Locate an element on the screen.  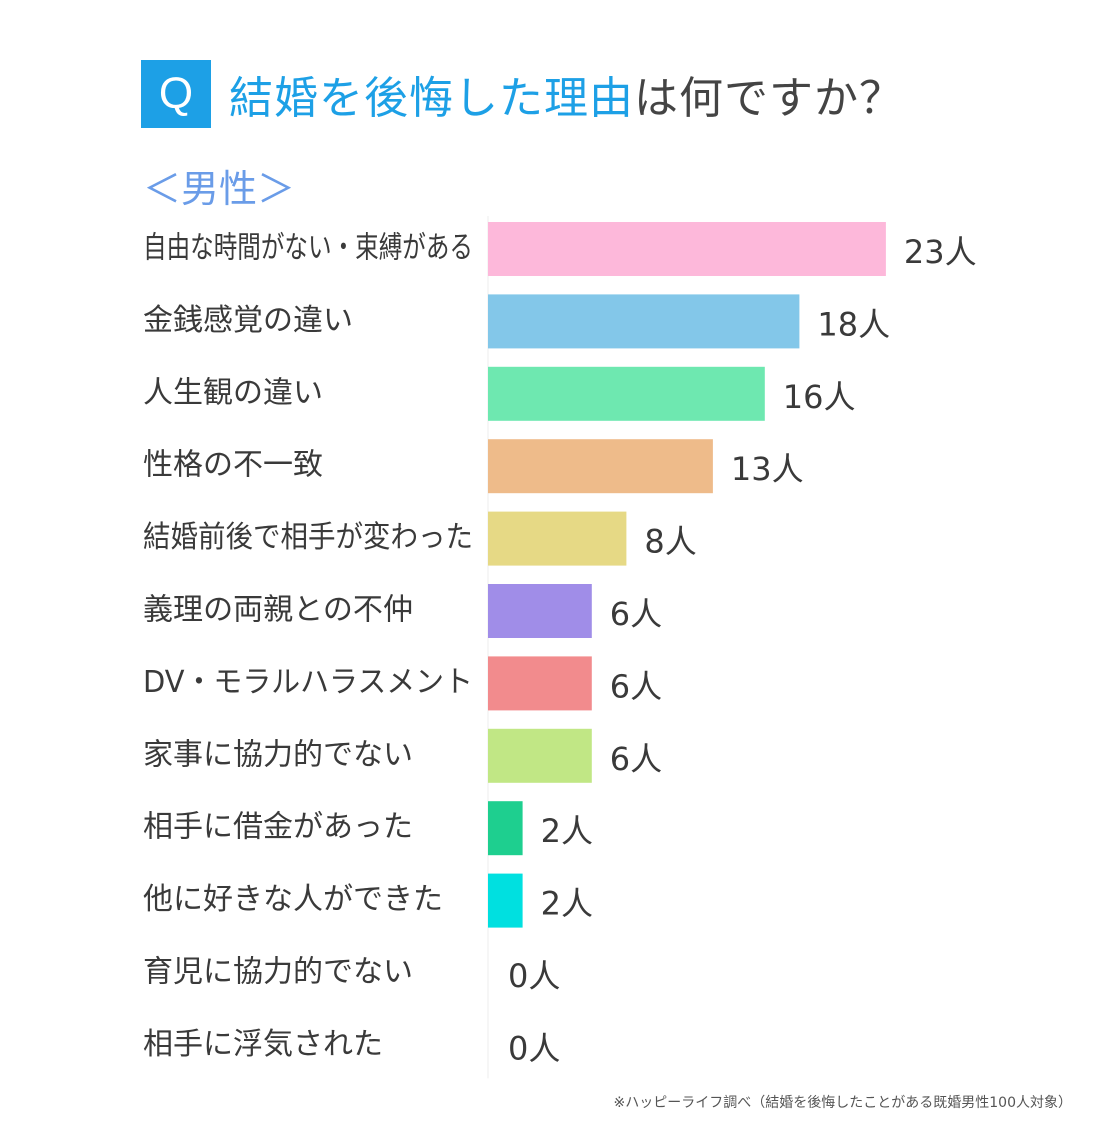
question-badge: Q is located at coordinates (176, 94).